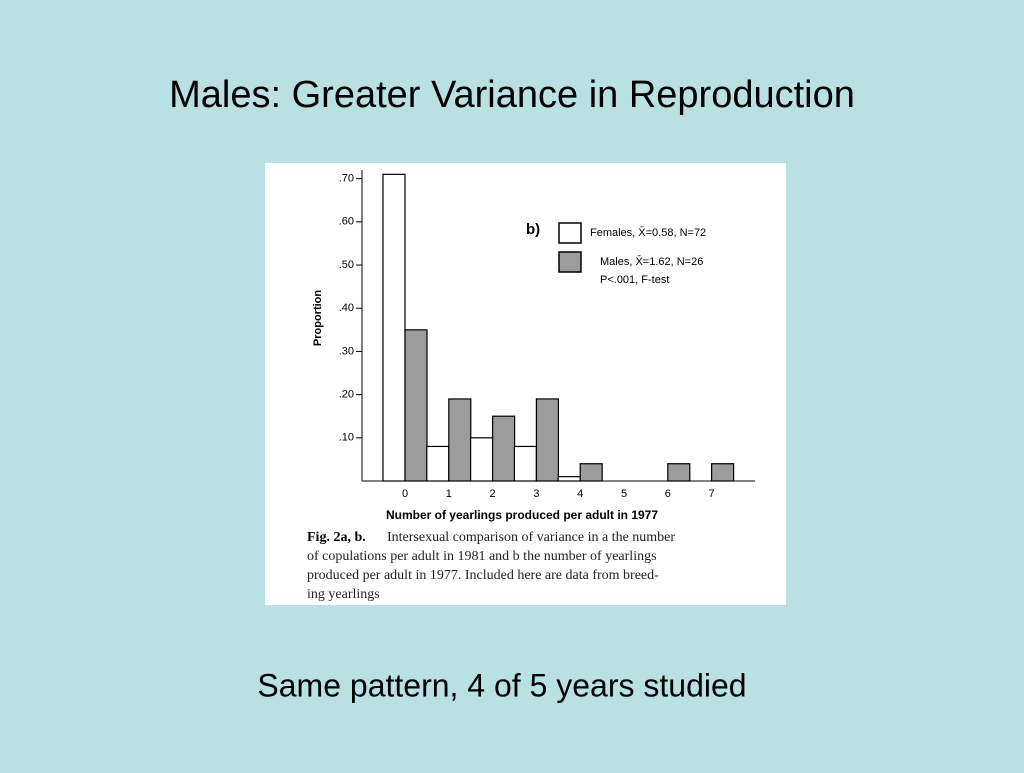 The width and height of the screenshot is (1024, 773). I want to click on y-tick-label: .40, so click(346, 308).